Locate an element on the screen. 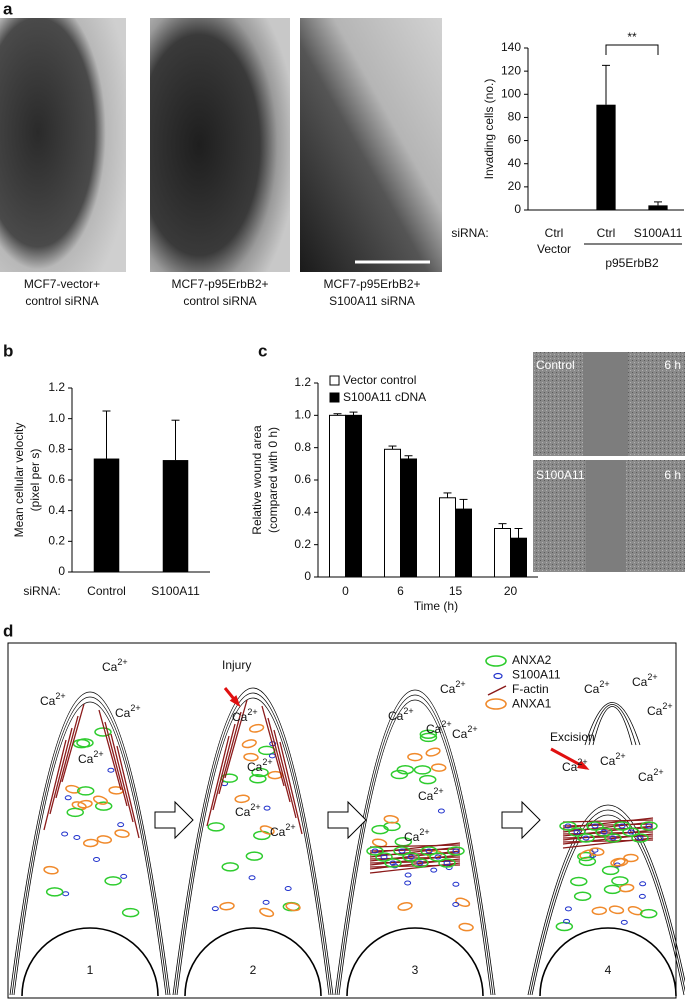 This screenshot has height=1002, width=685. legend-label: S100A11 is located at coordinates (536, 675).